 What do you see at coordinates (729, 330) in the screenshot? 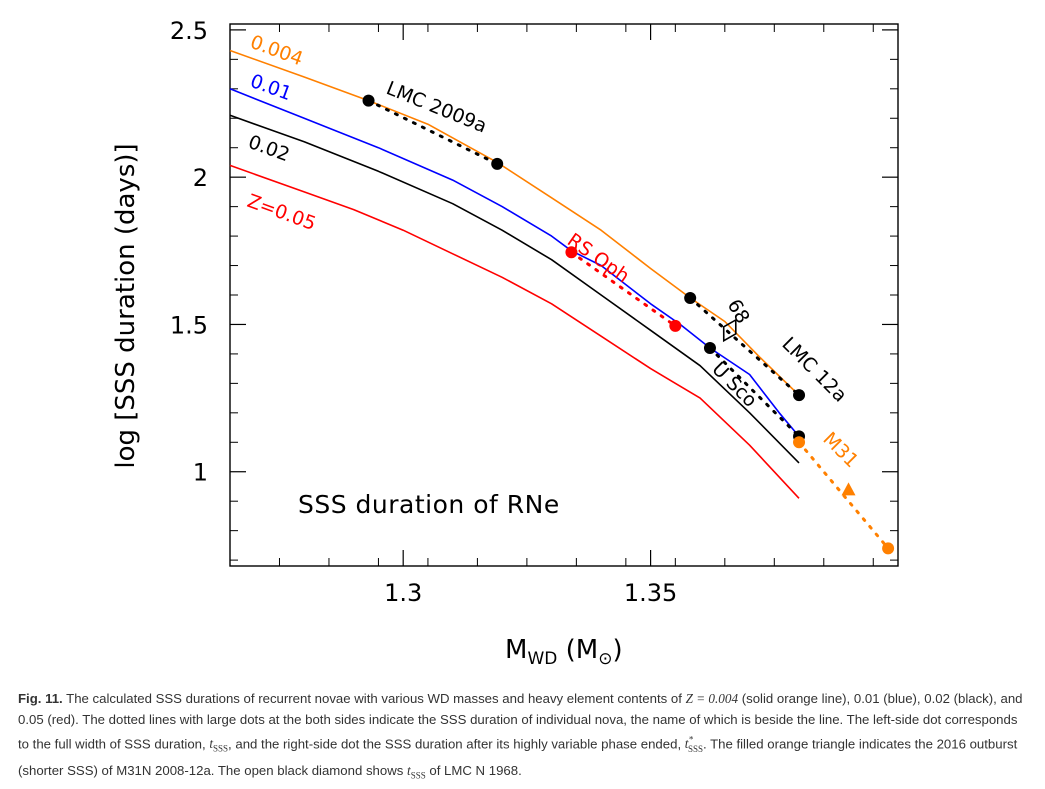
I see `open-diamond-marker` at bounding box center [729, 330].